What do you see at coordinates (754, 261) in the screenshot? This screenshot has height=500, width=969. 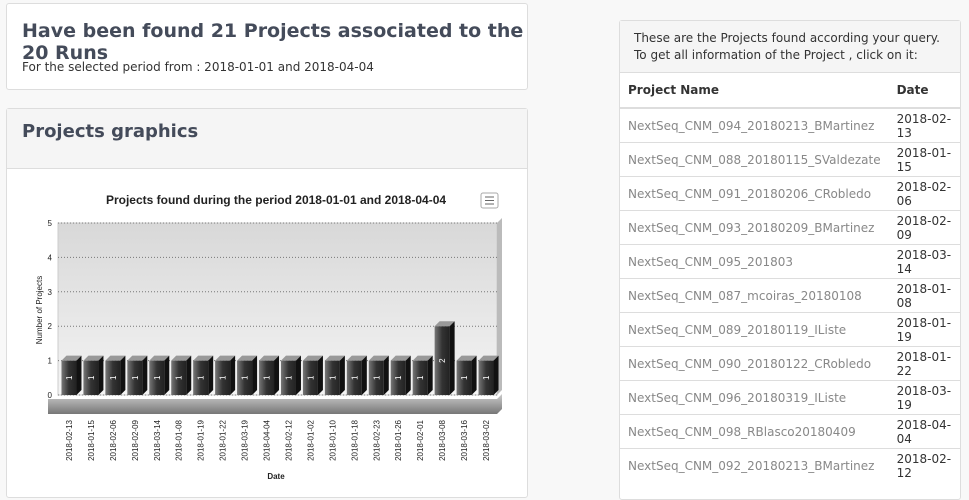 I see `project-name: NextSeq_CNM_095_201803` at bounding box center [754, 261].